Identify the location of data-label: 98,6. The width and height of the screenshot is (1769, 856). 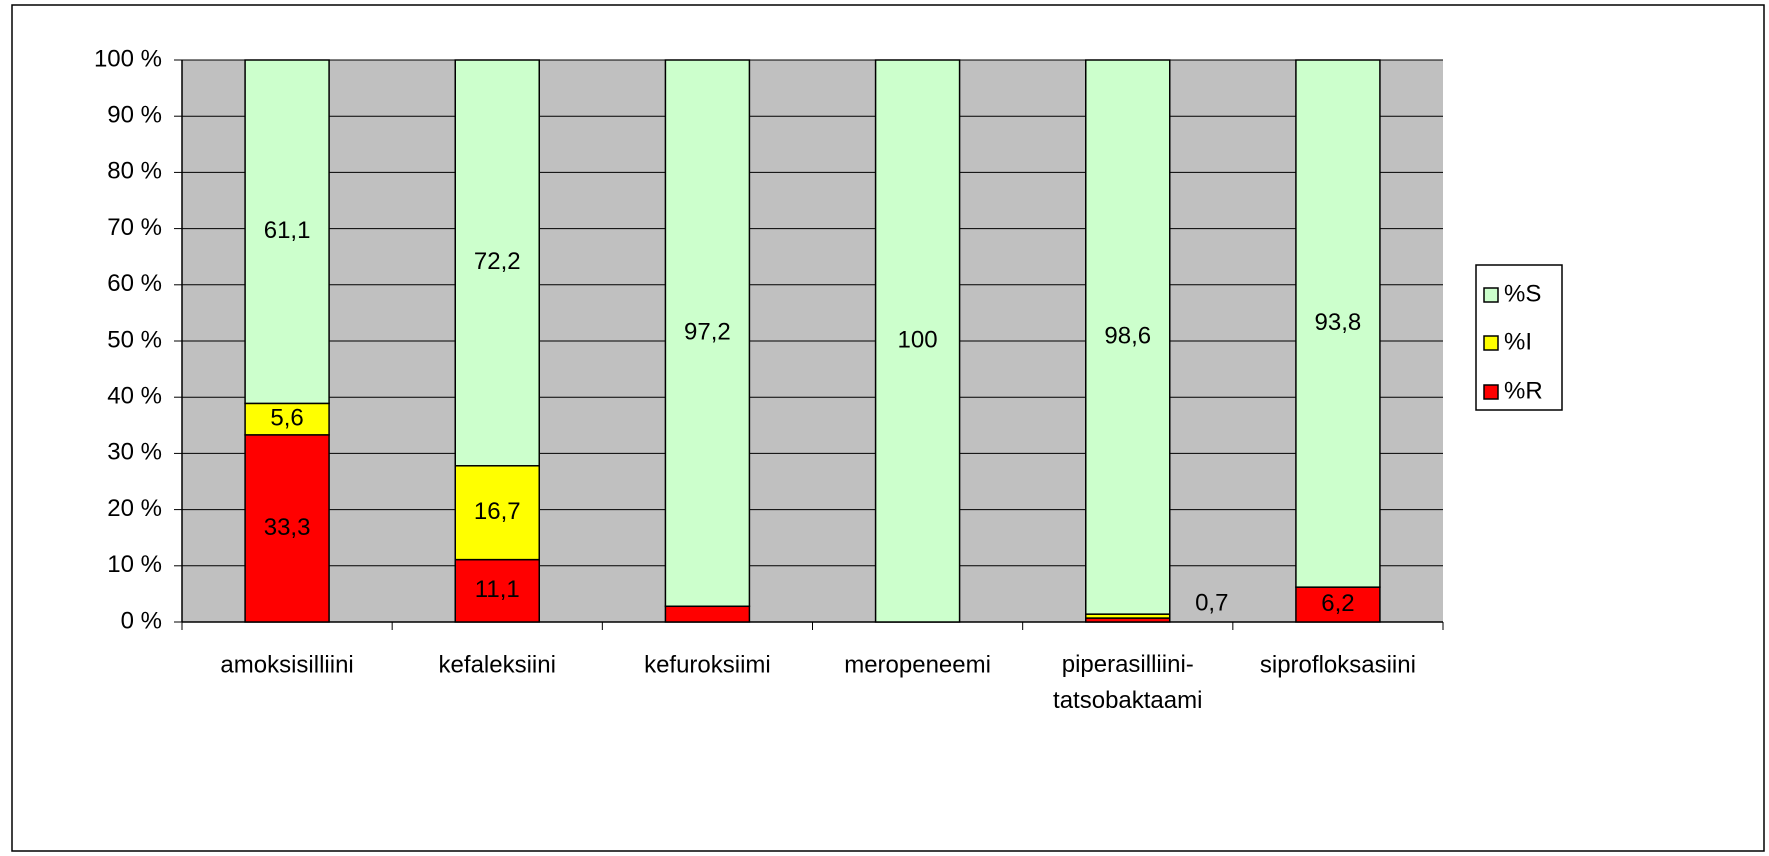
(1127, 335).